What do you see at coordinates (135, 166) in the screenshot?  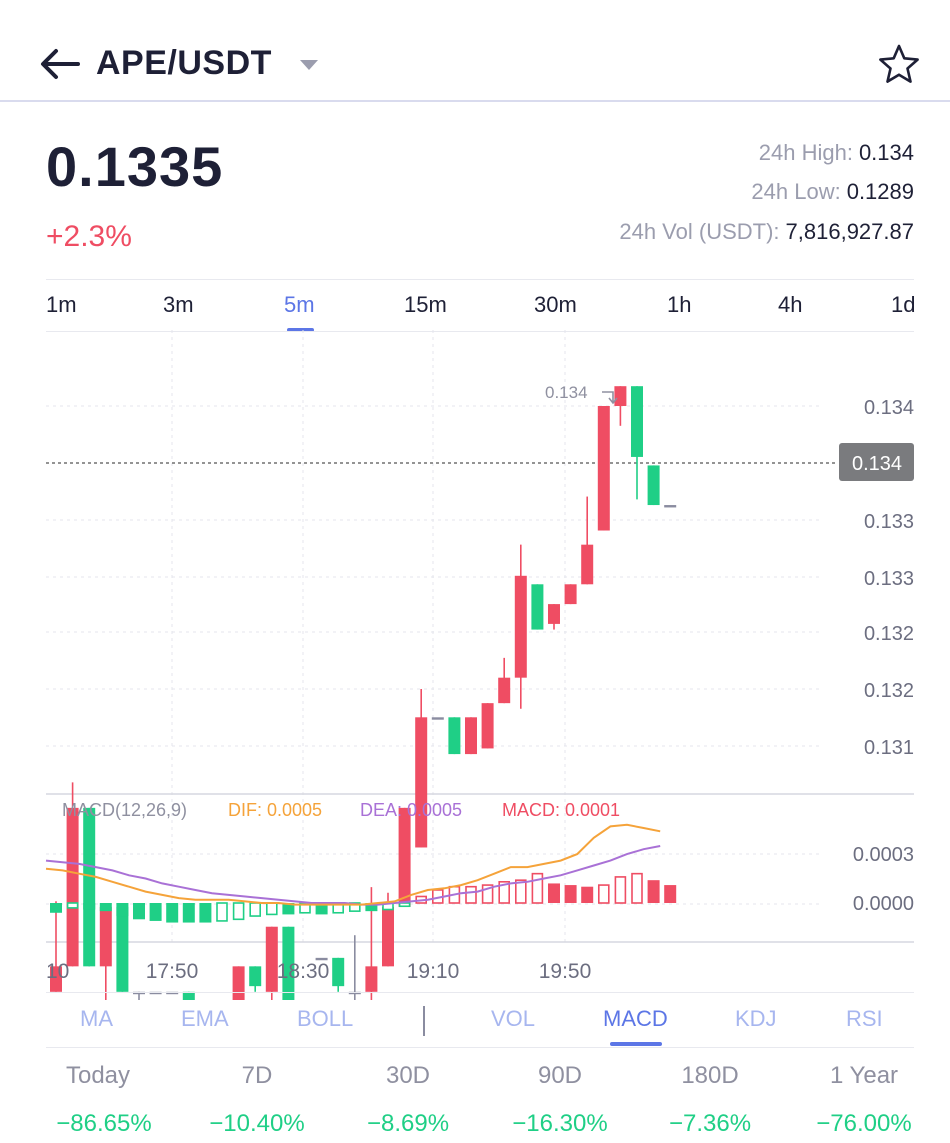 I see `last-price: 0.1335` at bounding box center [135, 166].